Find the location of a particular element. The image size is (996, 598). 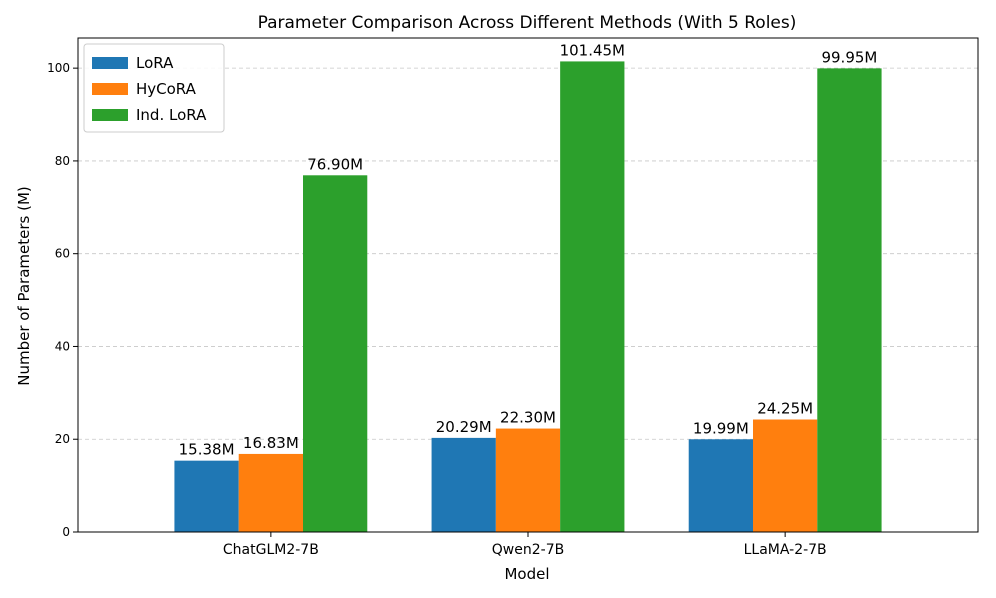

y-tick-label: 100 is located at coordinates (58, 68).